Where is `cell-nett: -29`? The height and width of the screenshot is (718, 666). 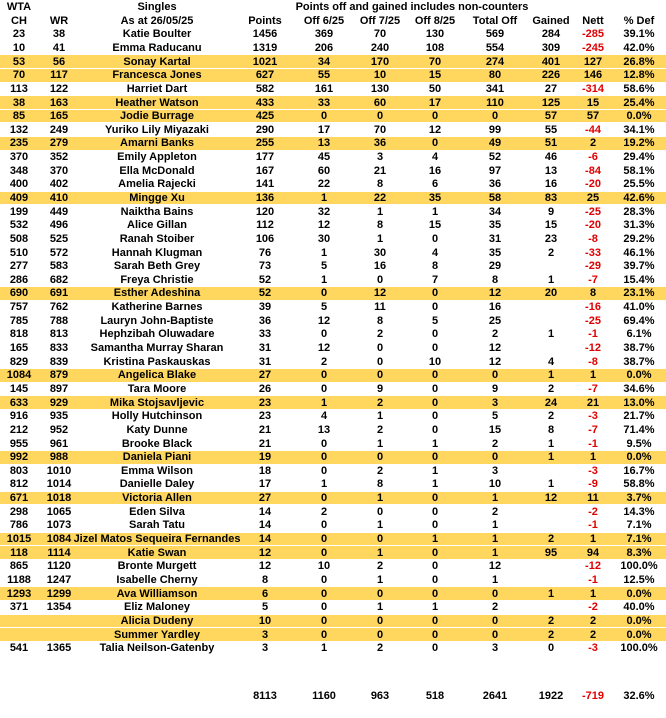 cell-nett: -29 is located at coordinates (593, 266).